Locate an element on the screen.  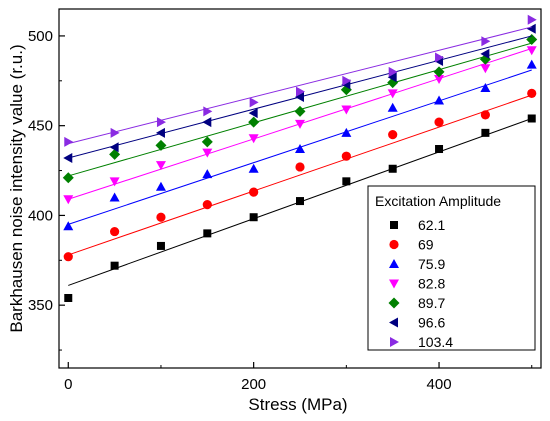
data-point-82.8-250 is located at coordinates (300, 124).